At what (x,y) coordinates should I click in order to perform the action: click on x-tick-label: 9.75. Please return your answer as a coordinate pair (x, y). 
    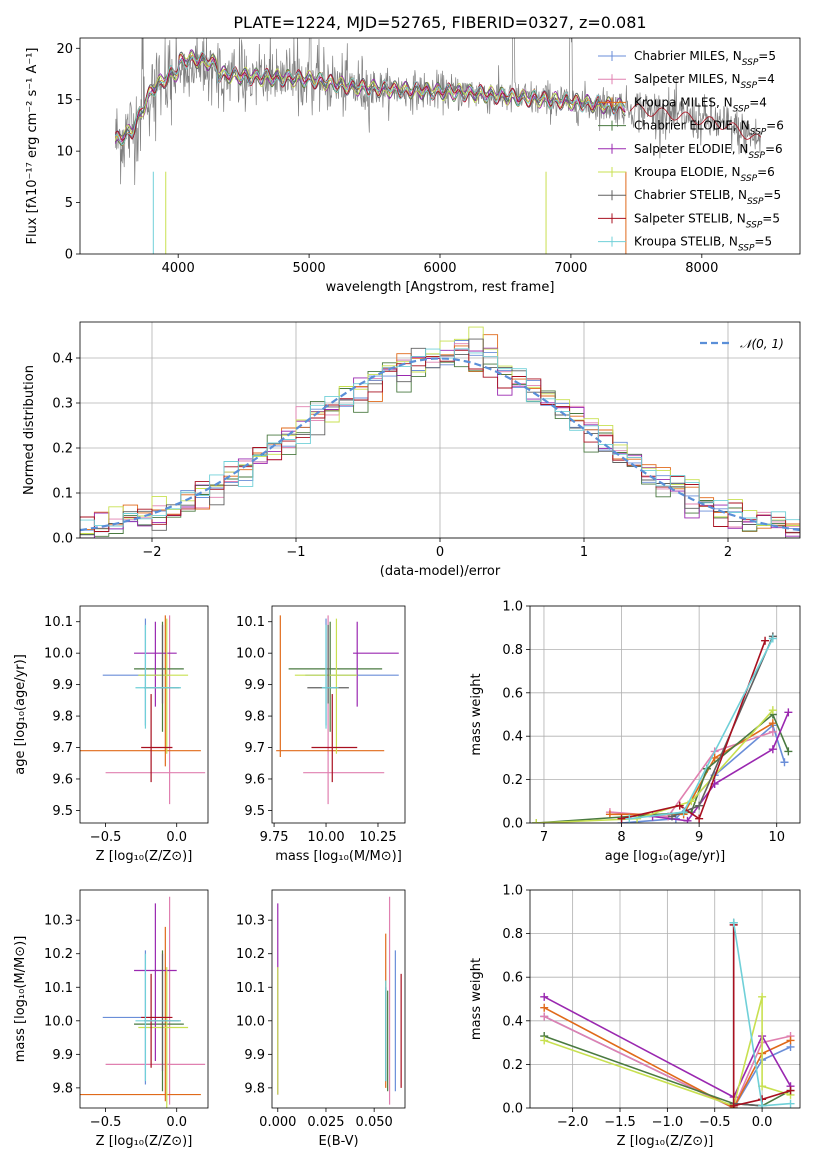
    Looking at the image, I should click on (274, 837).